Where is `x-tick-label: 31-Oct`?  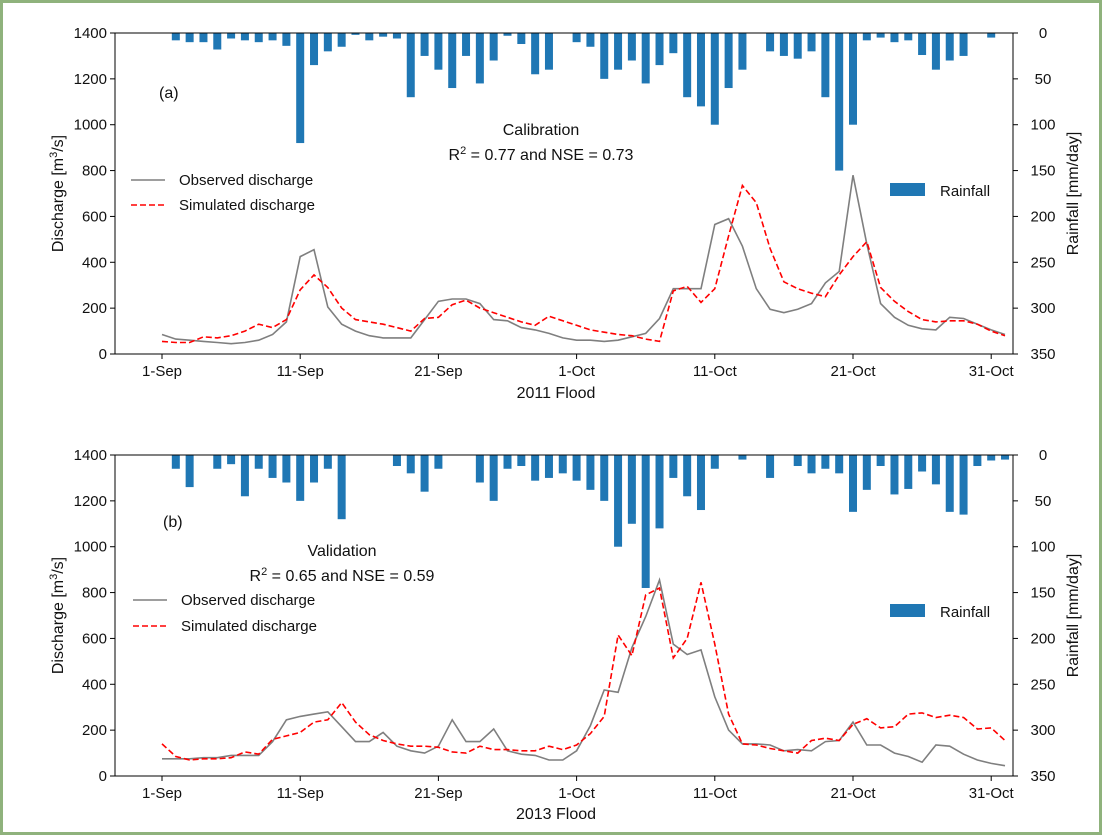
x-tick-label: 31-Oct is located at coordinates (992, 371).